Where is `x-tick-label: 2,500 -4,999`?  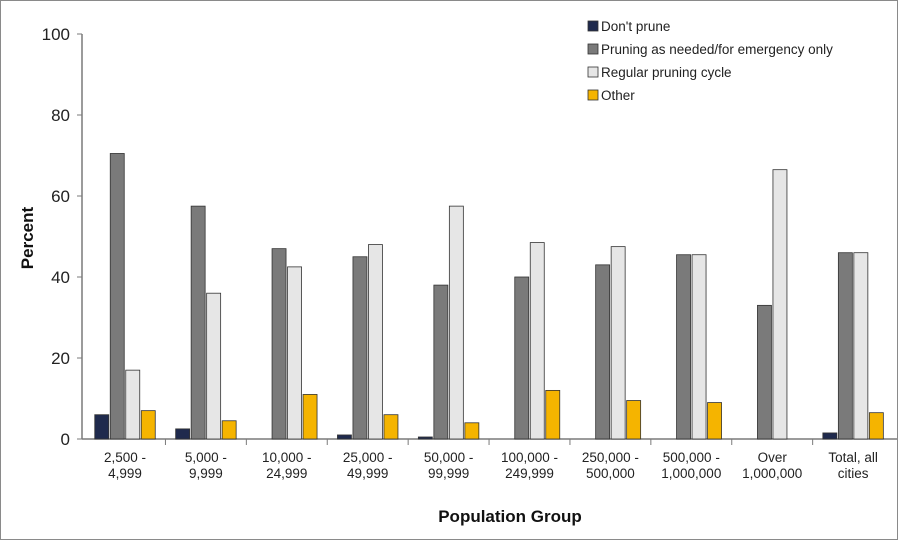 x-tick-label: 2,500 -4,999 is located at coordinates (125, 465).